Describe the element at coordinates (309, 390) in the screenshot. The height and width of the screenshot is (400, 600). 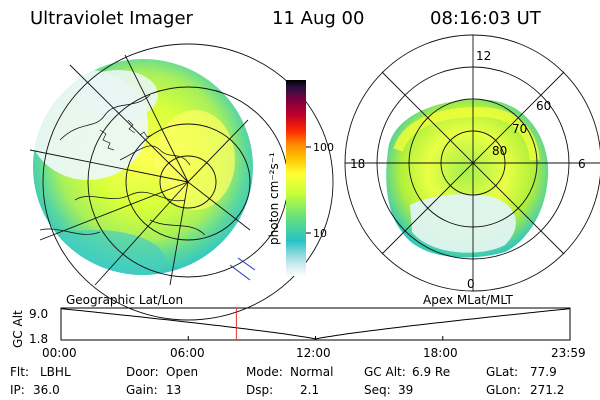
I see `dsp-value: 2.1` at that location.